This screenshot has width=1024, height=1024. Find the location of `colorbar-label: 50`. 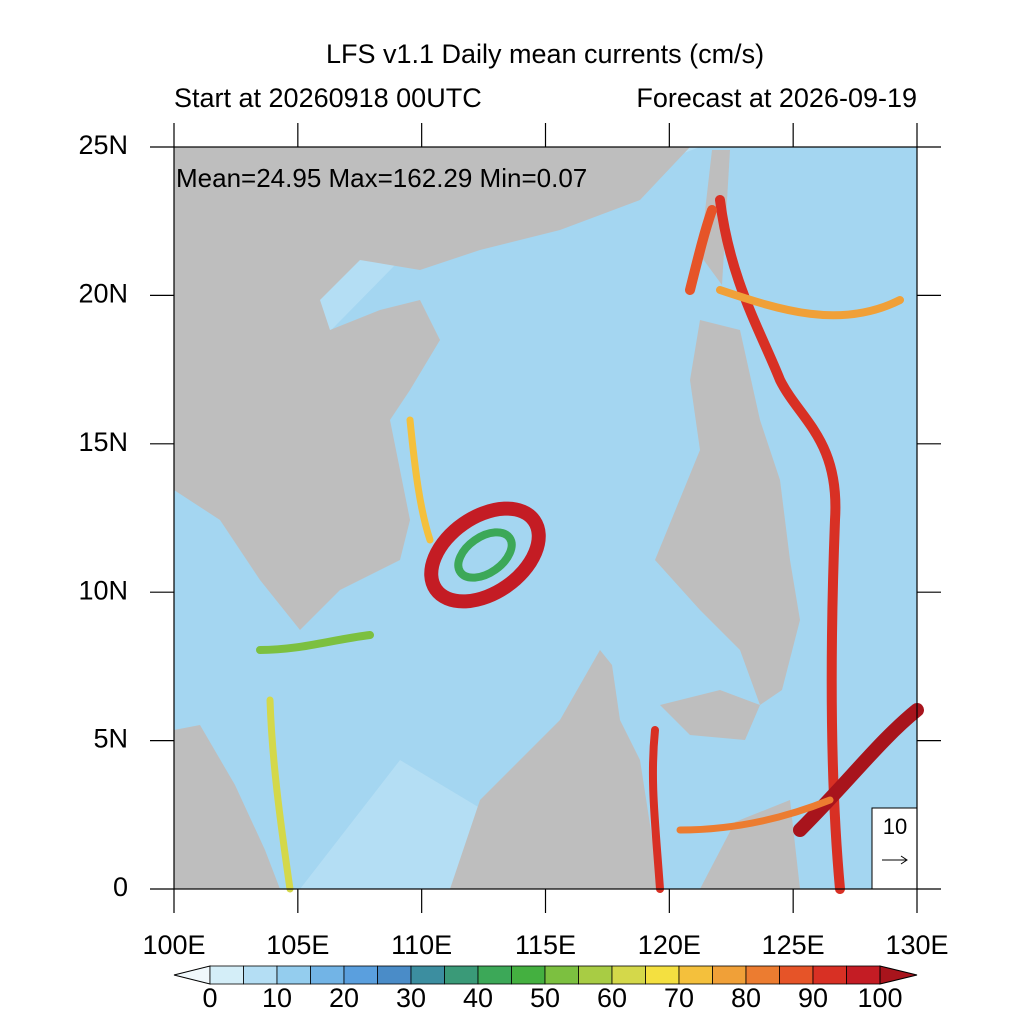

colorbar-label: 50 is located at coordinates (545, 998).